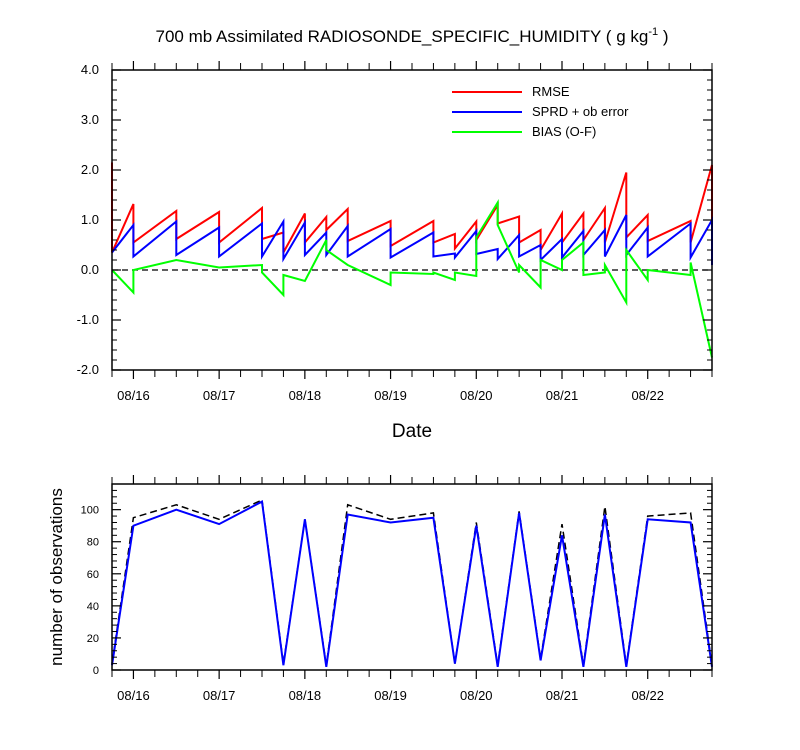 This screenshot has width=800, height=750. What do you see at coordinates (93, 575) in the screenshot?
I see `bottom-ytick-label: 60` at bounding box center [93, 575].